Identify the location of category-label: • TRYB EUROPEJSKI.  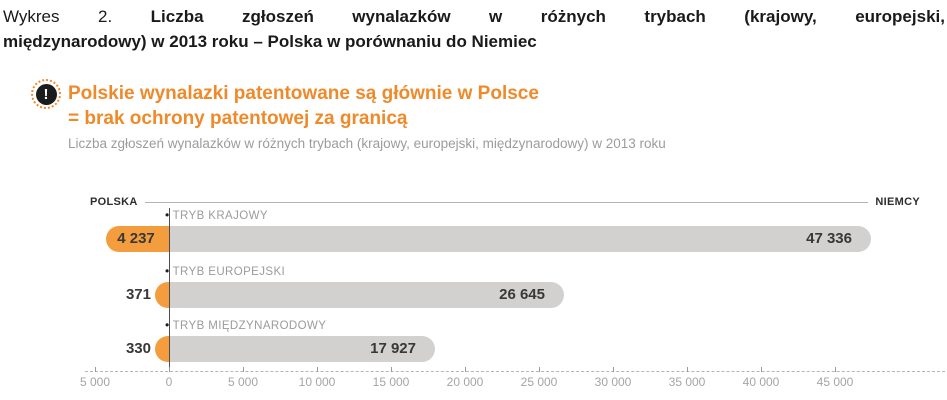
(225, 271).